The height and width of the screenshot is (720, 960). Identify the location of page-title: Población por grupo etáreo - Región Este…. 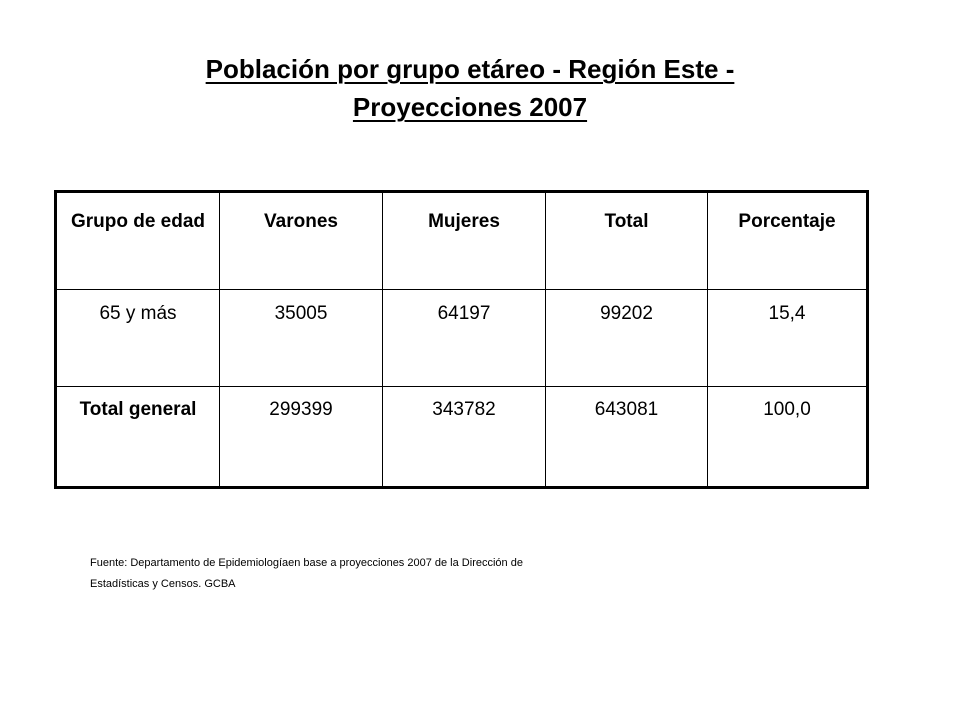
(470, 88).